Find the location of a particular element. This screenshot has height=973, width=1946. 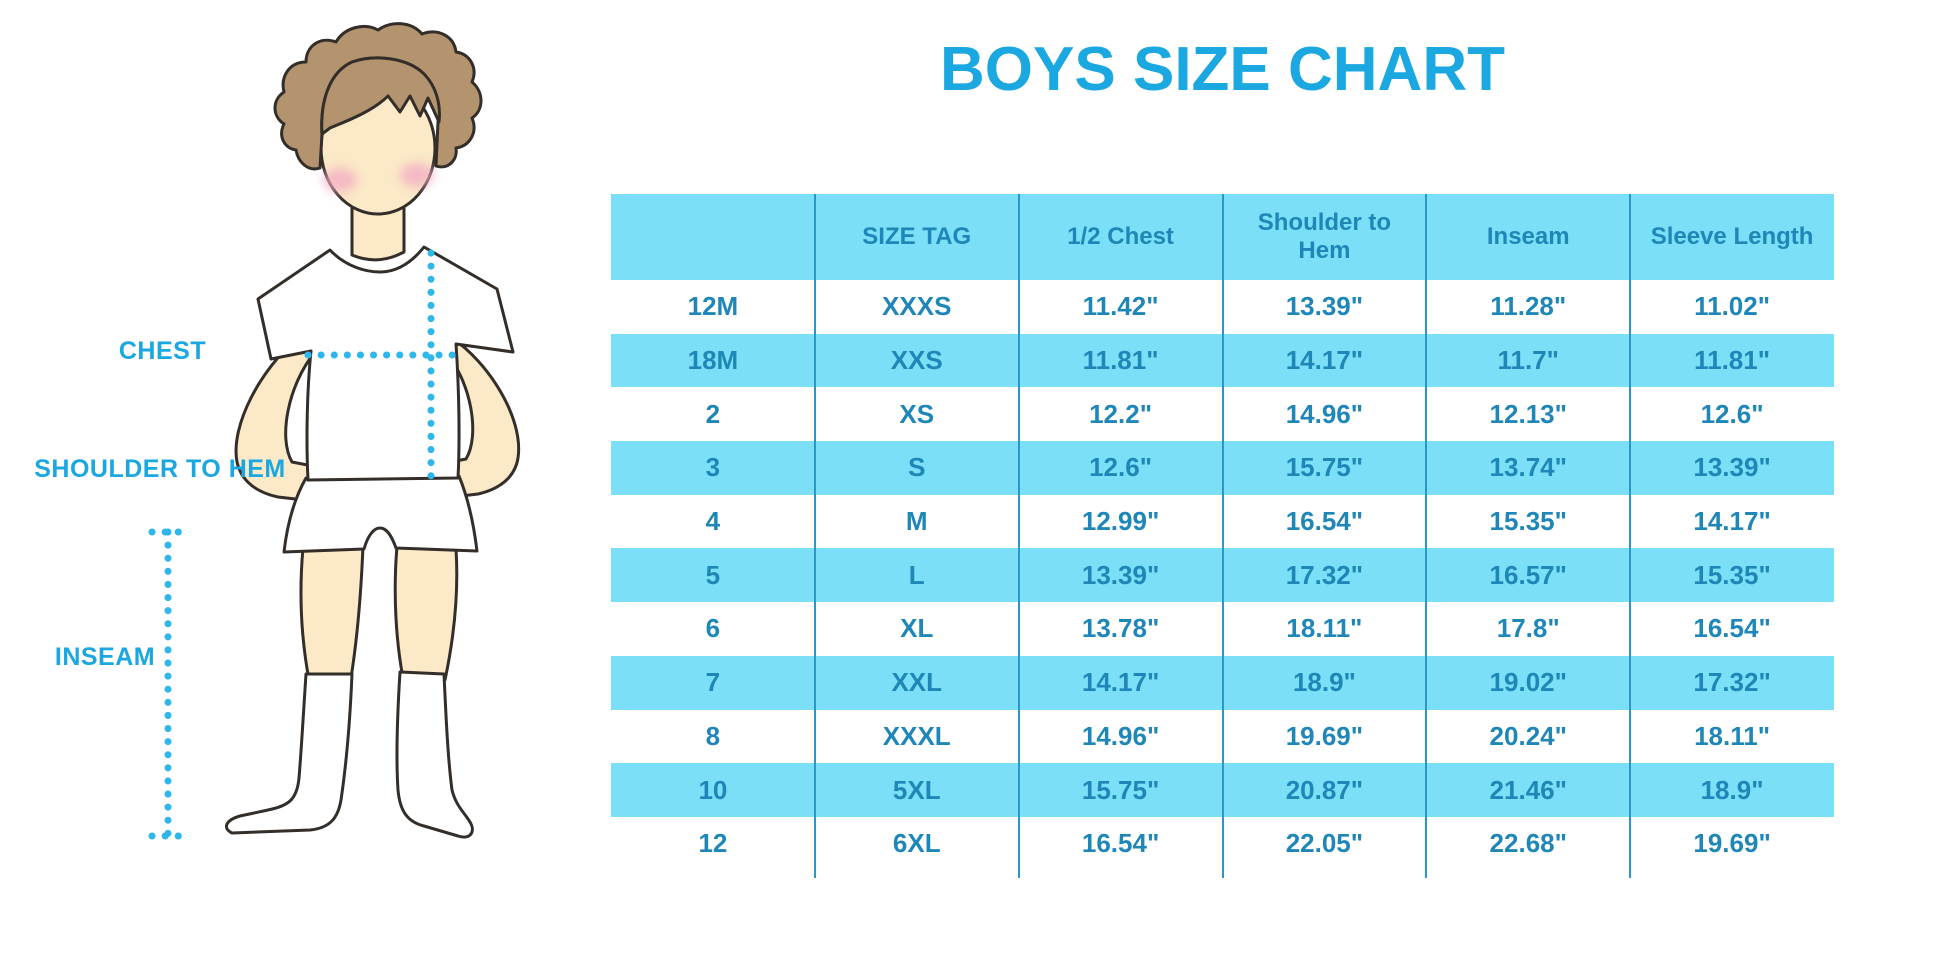

size-value-cell: XS is located at coordinates (917, 413).